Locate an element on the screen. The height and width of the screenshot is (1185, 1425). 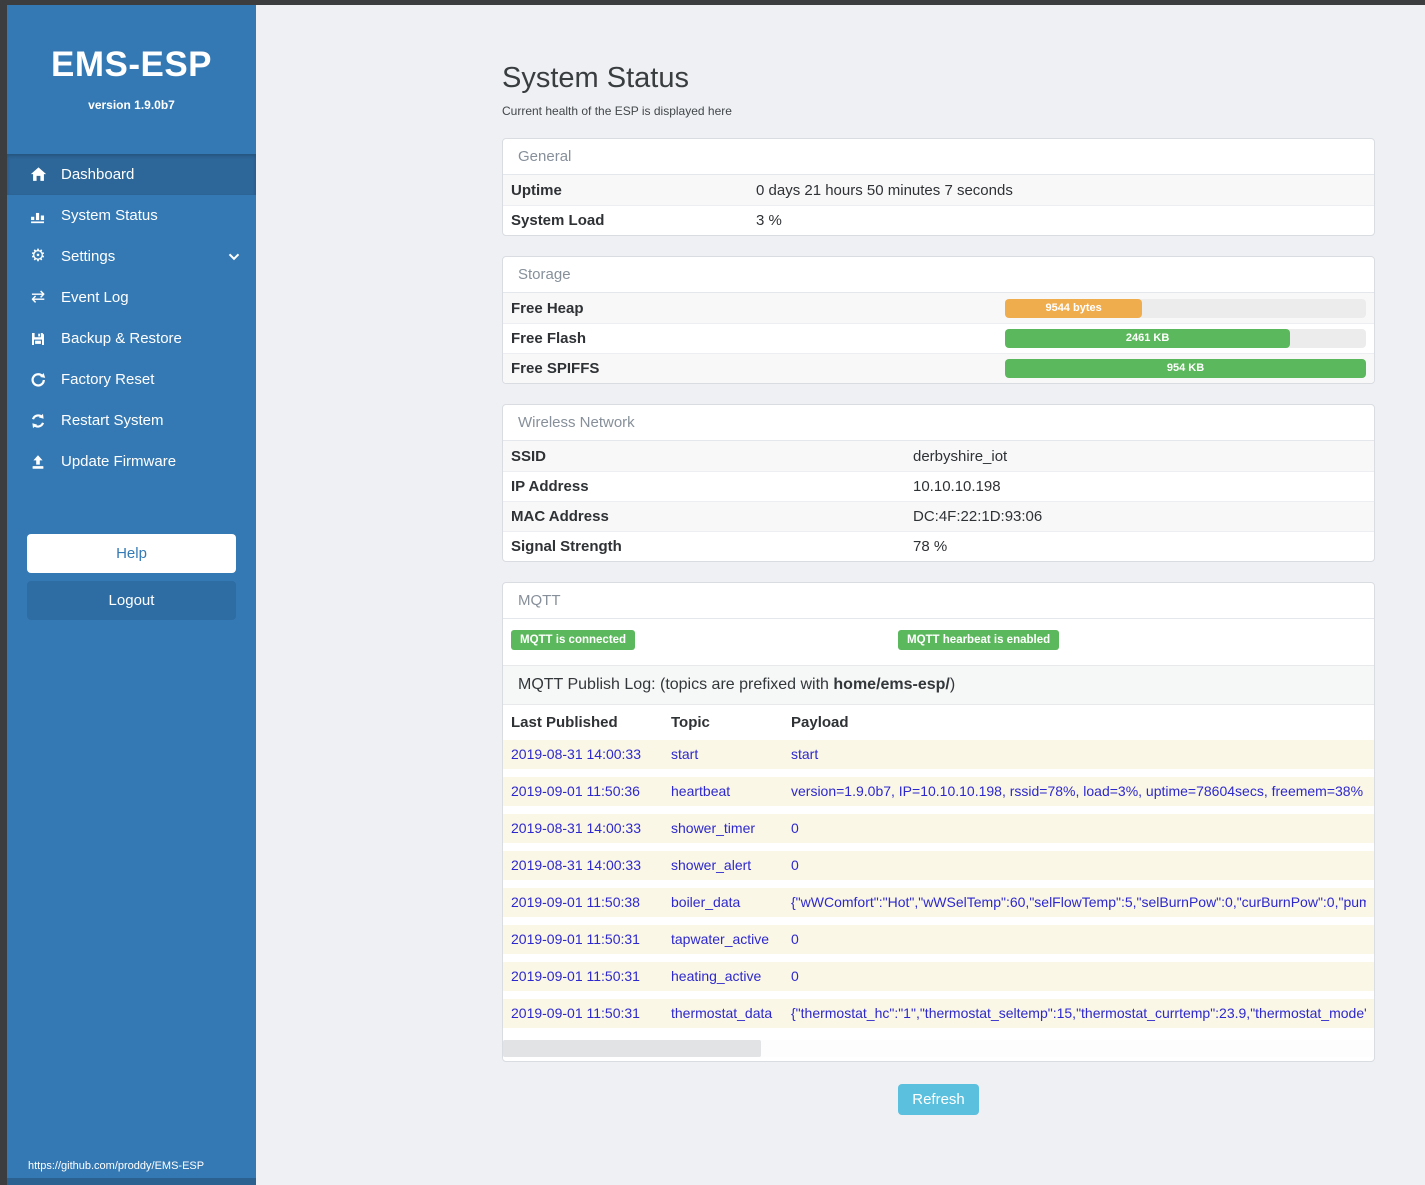
chevron-down-icon is located at coordinates (234, 257).